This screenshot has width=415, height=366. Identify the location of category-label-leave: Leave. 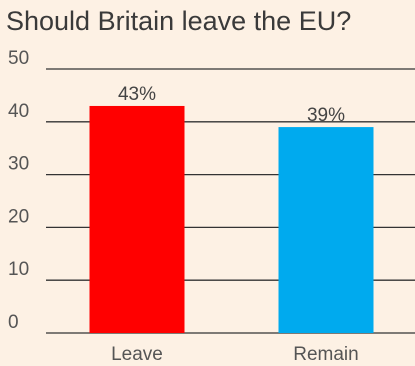
(137, 354).